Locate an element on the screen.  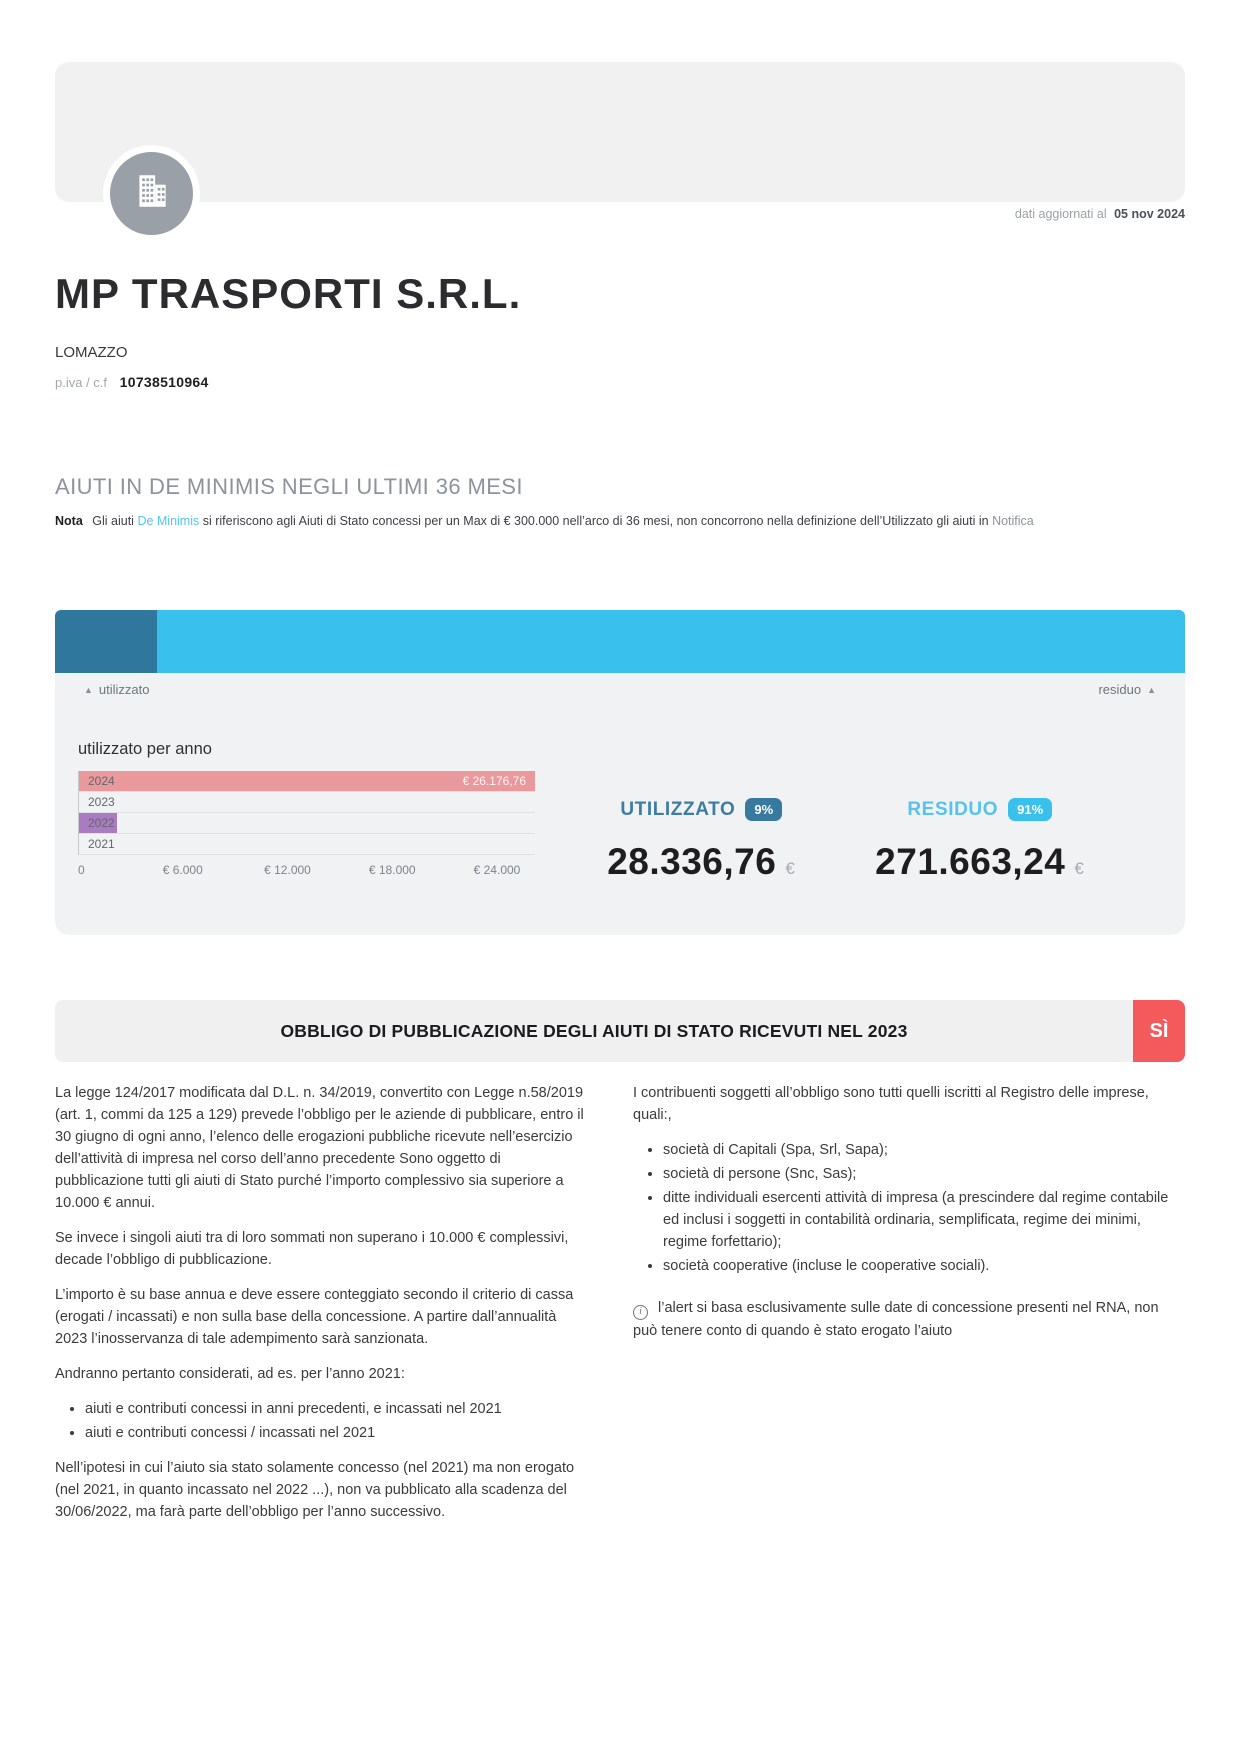
sort-utilizzato: ▲ utilizzato is located at coordinates (114, 689).